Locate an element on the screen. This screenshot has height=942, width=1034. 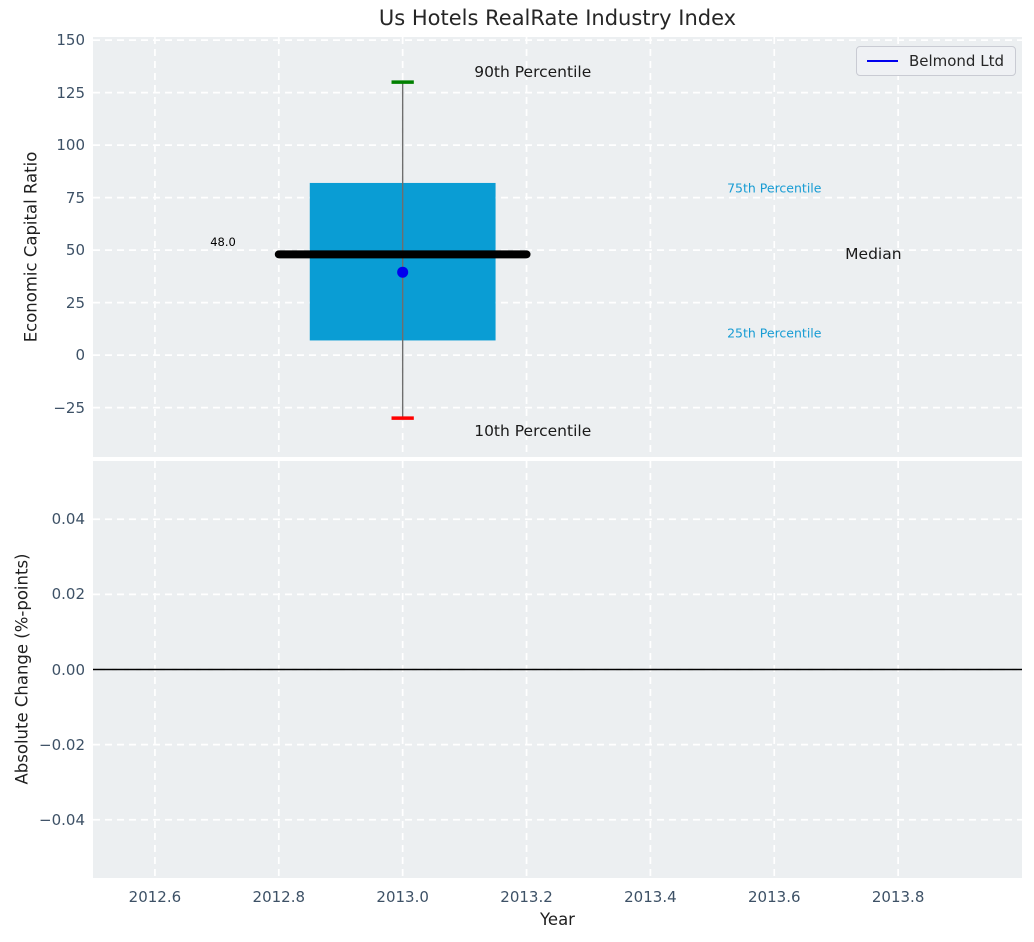
legend-label: Belmond Ltd is located at coordinates (956, 61).